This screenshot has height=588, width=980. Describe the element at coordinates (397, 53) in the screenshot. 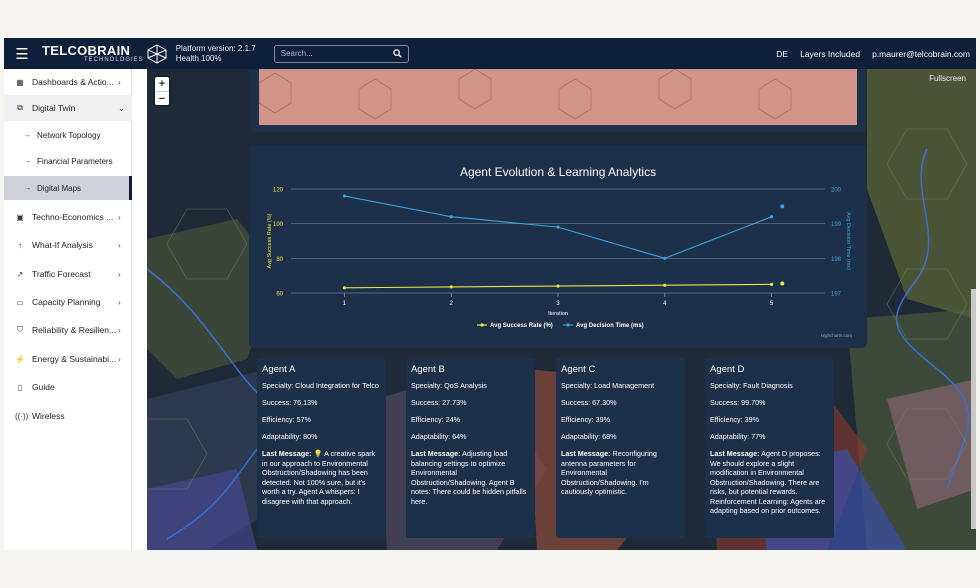

I see `search-icon` at that location.